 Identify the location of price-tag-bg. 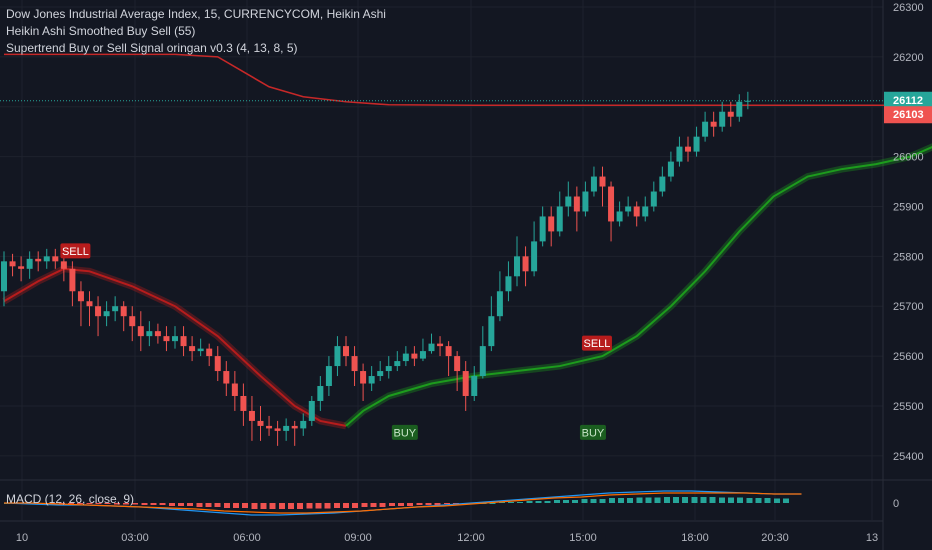
(908, 115).